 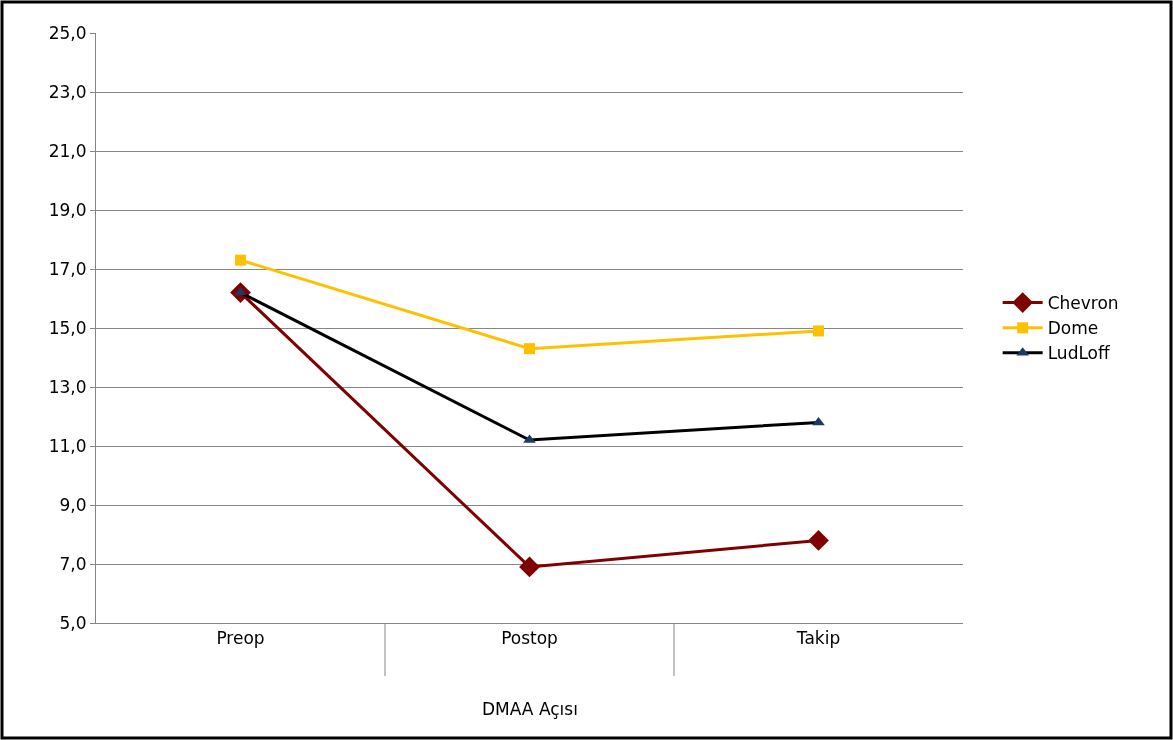 I want to click on legend-label: Chevron, so click(x=1083, y=303).